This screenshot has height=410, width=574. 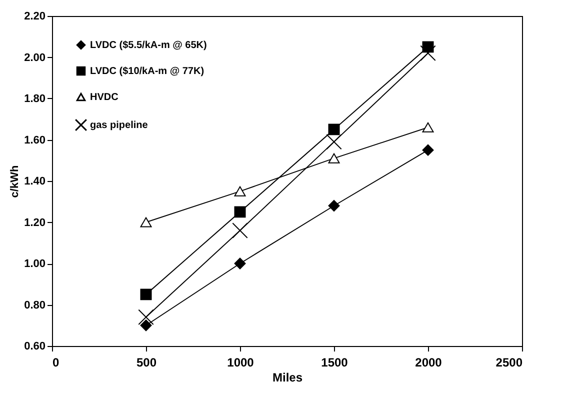 I want to click on x-tick-label: 1000, so click(x=240, y=363).